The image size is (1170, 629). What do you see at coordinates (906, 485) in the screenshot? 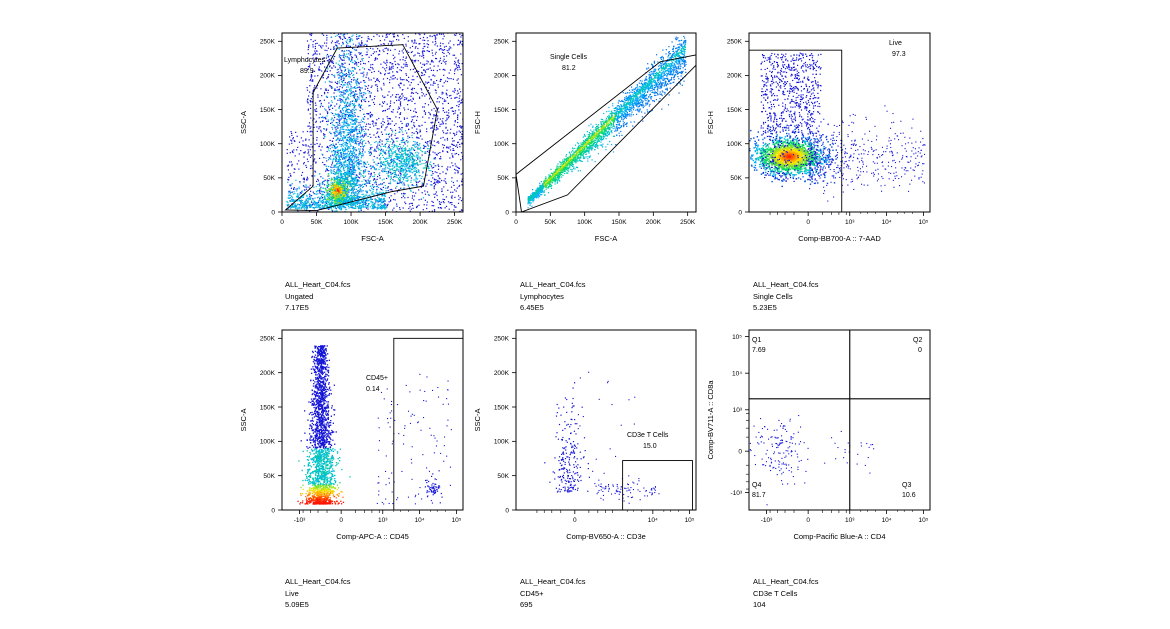
I see `quadrant-name: Q3` at bounding box center [906, 485].